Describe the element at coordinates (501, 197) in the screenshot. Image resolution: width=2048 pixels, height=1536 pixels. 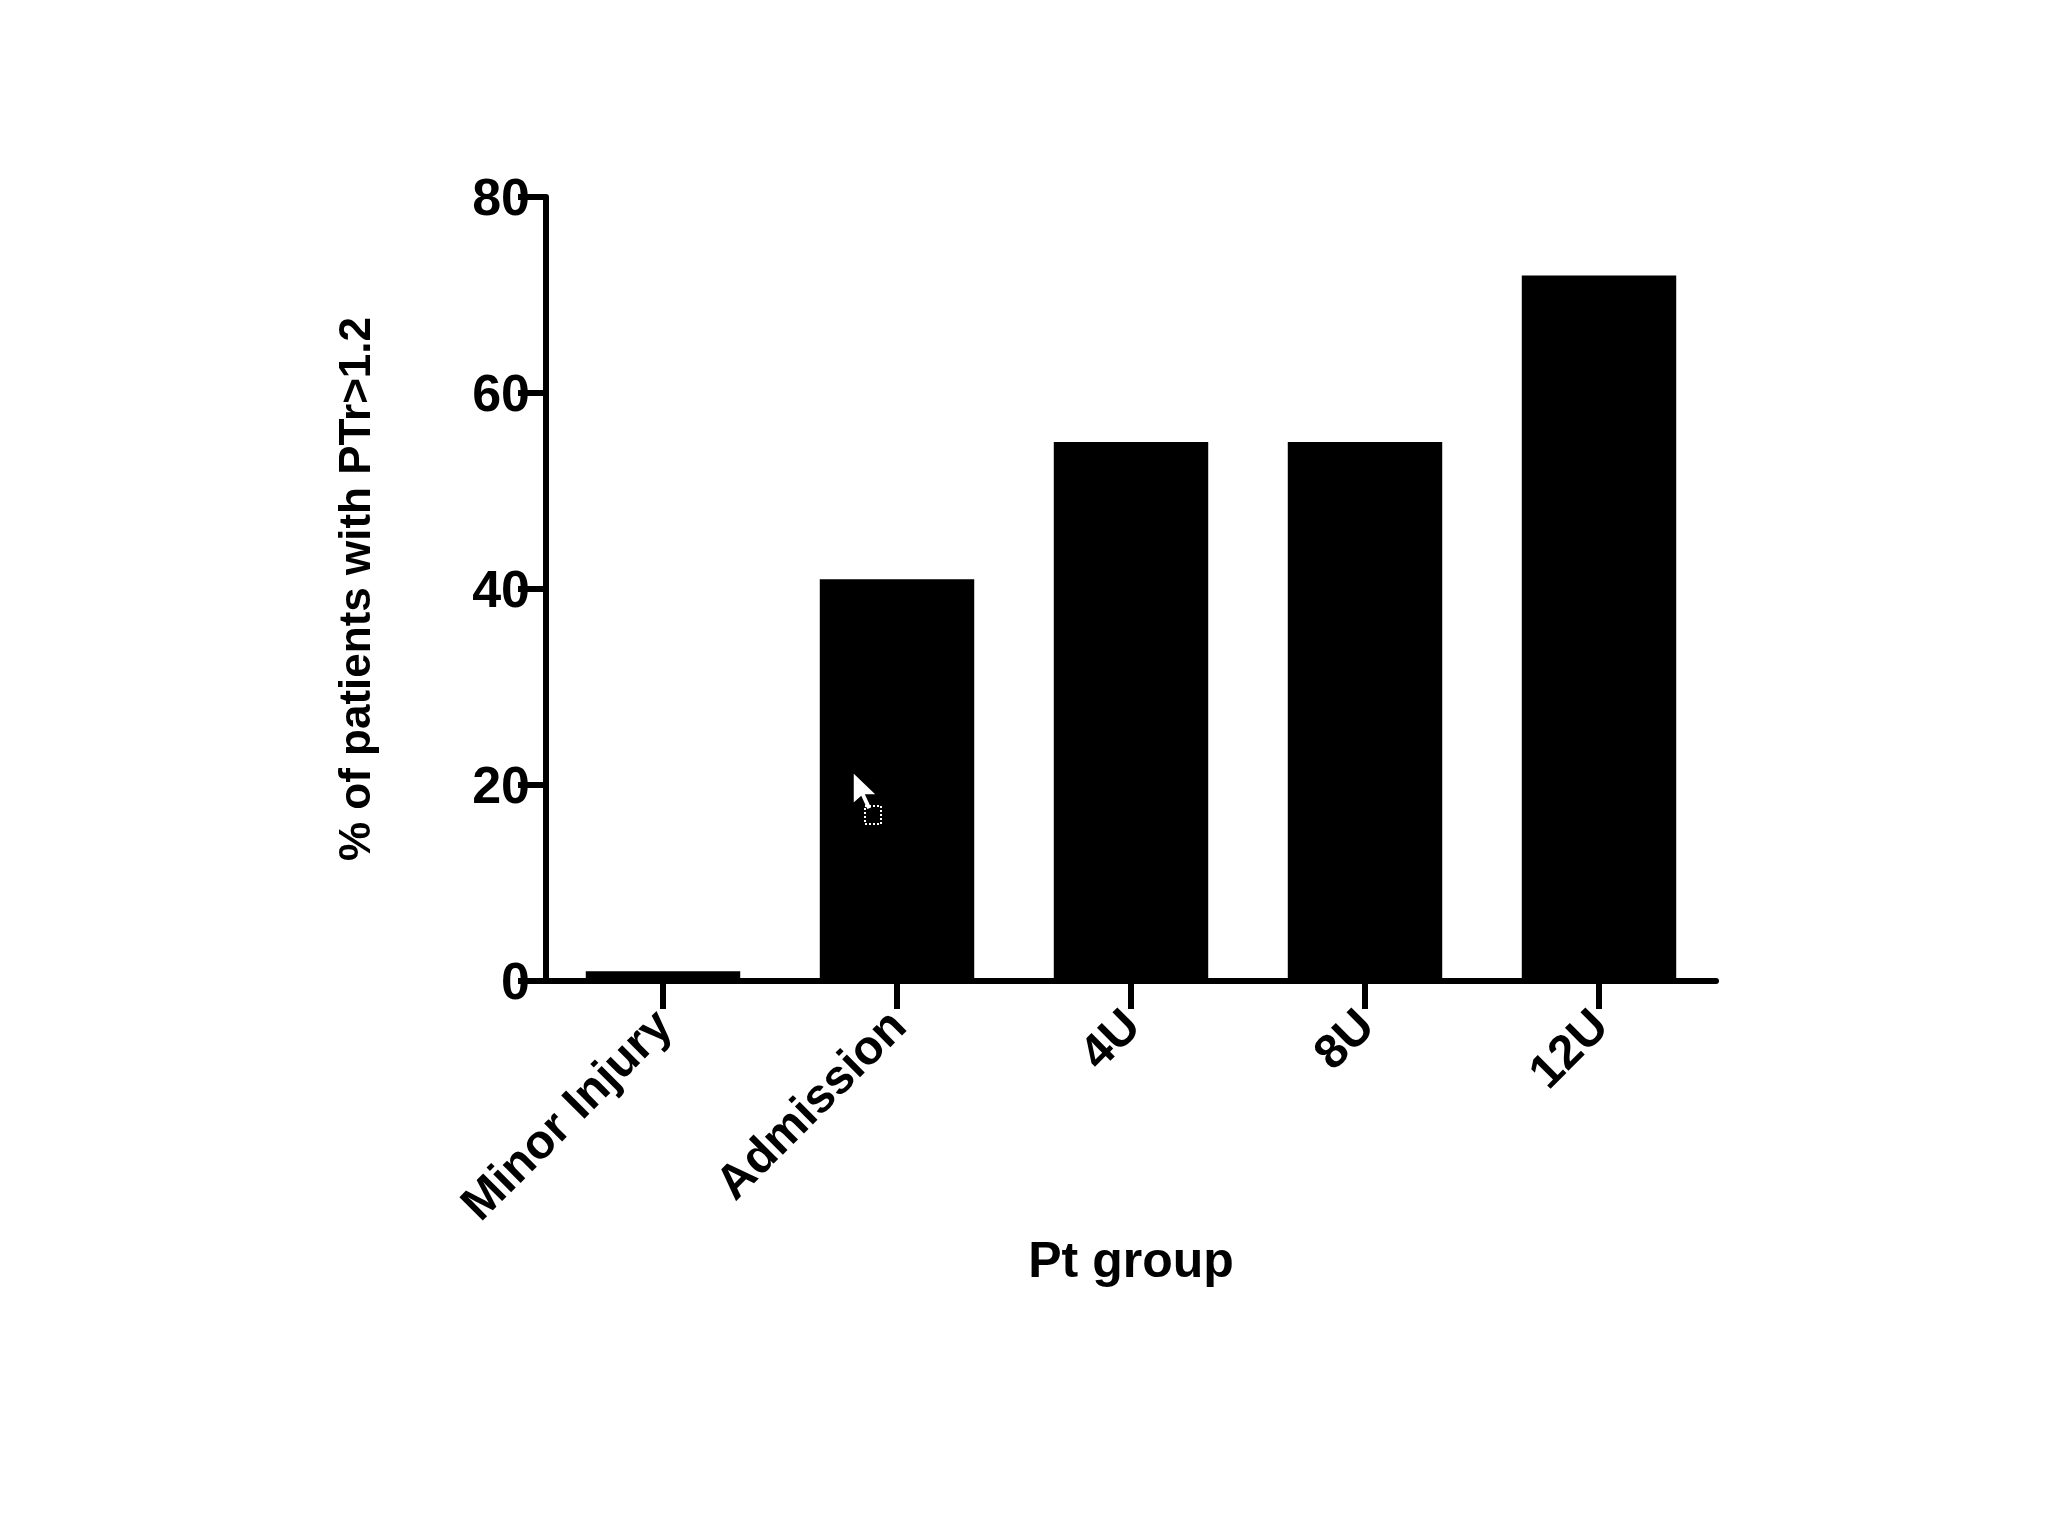
I see `y-tick-label: 80` at that location.